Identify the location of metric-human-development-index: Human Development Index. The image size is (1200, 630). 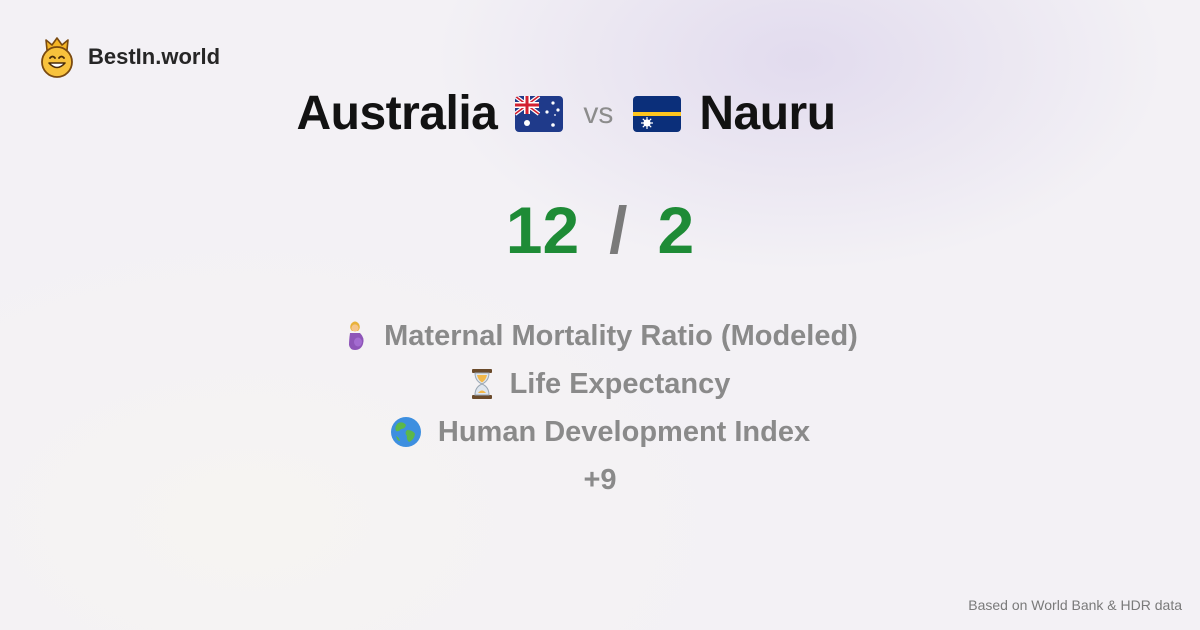
(600, 432).